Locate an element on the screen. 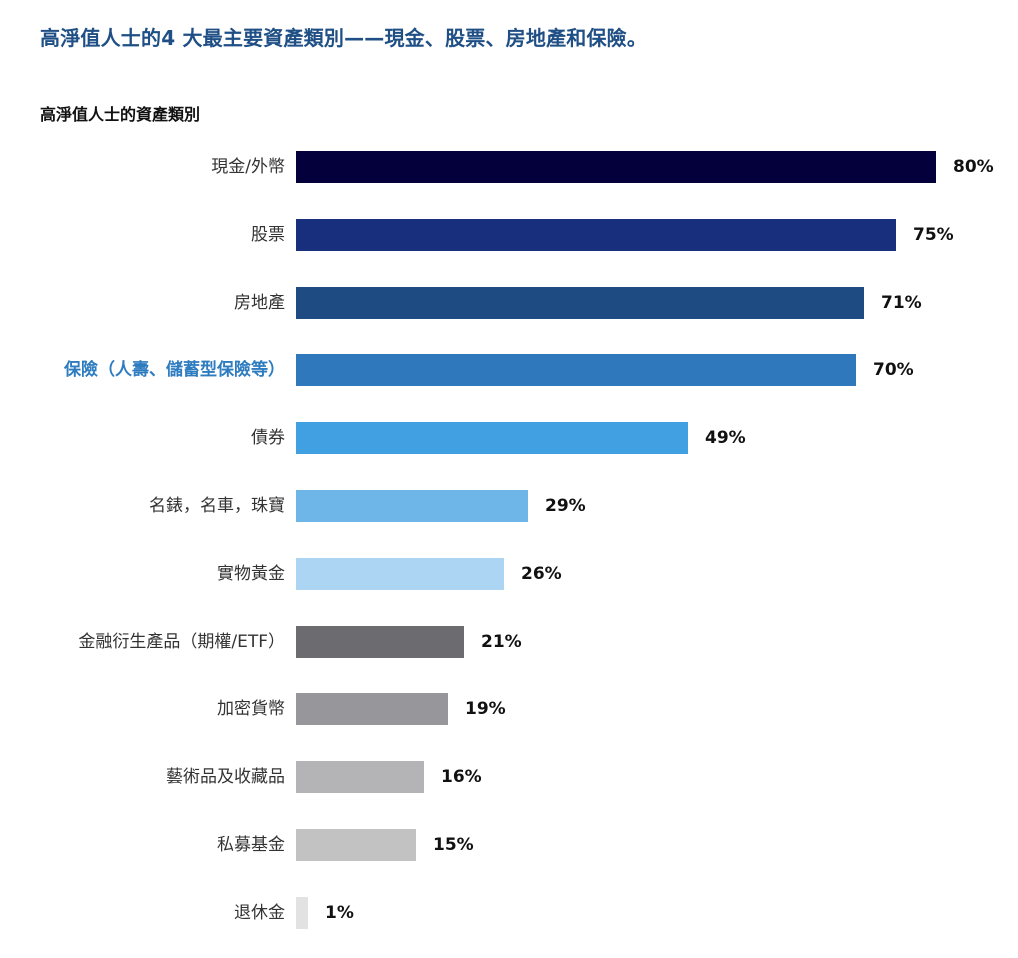  category-label: 現金/外幣 is located at coordinates (248, 167).